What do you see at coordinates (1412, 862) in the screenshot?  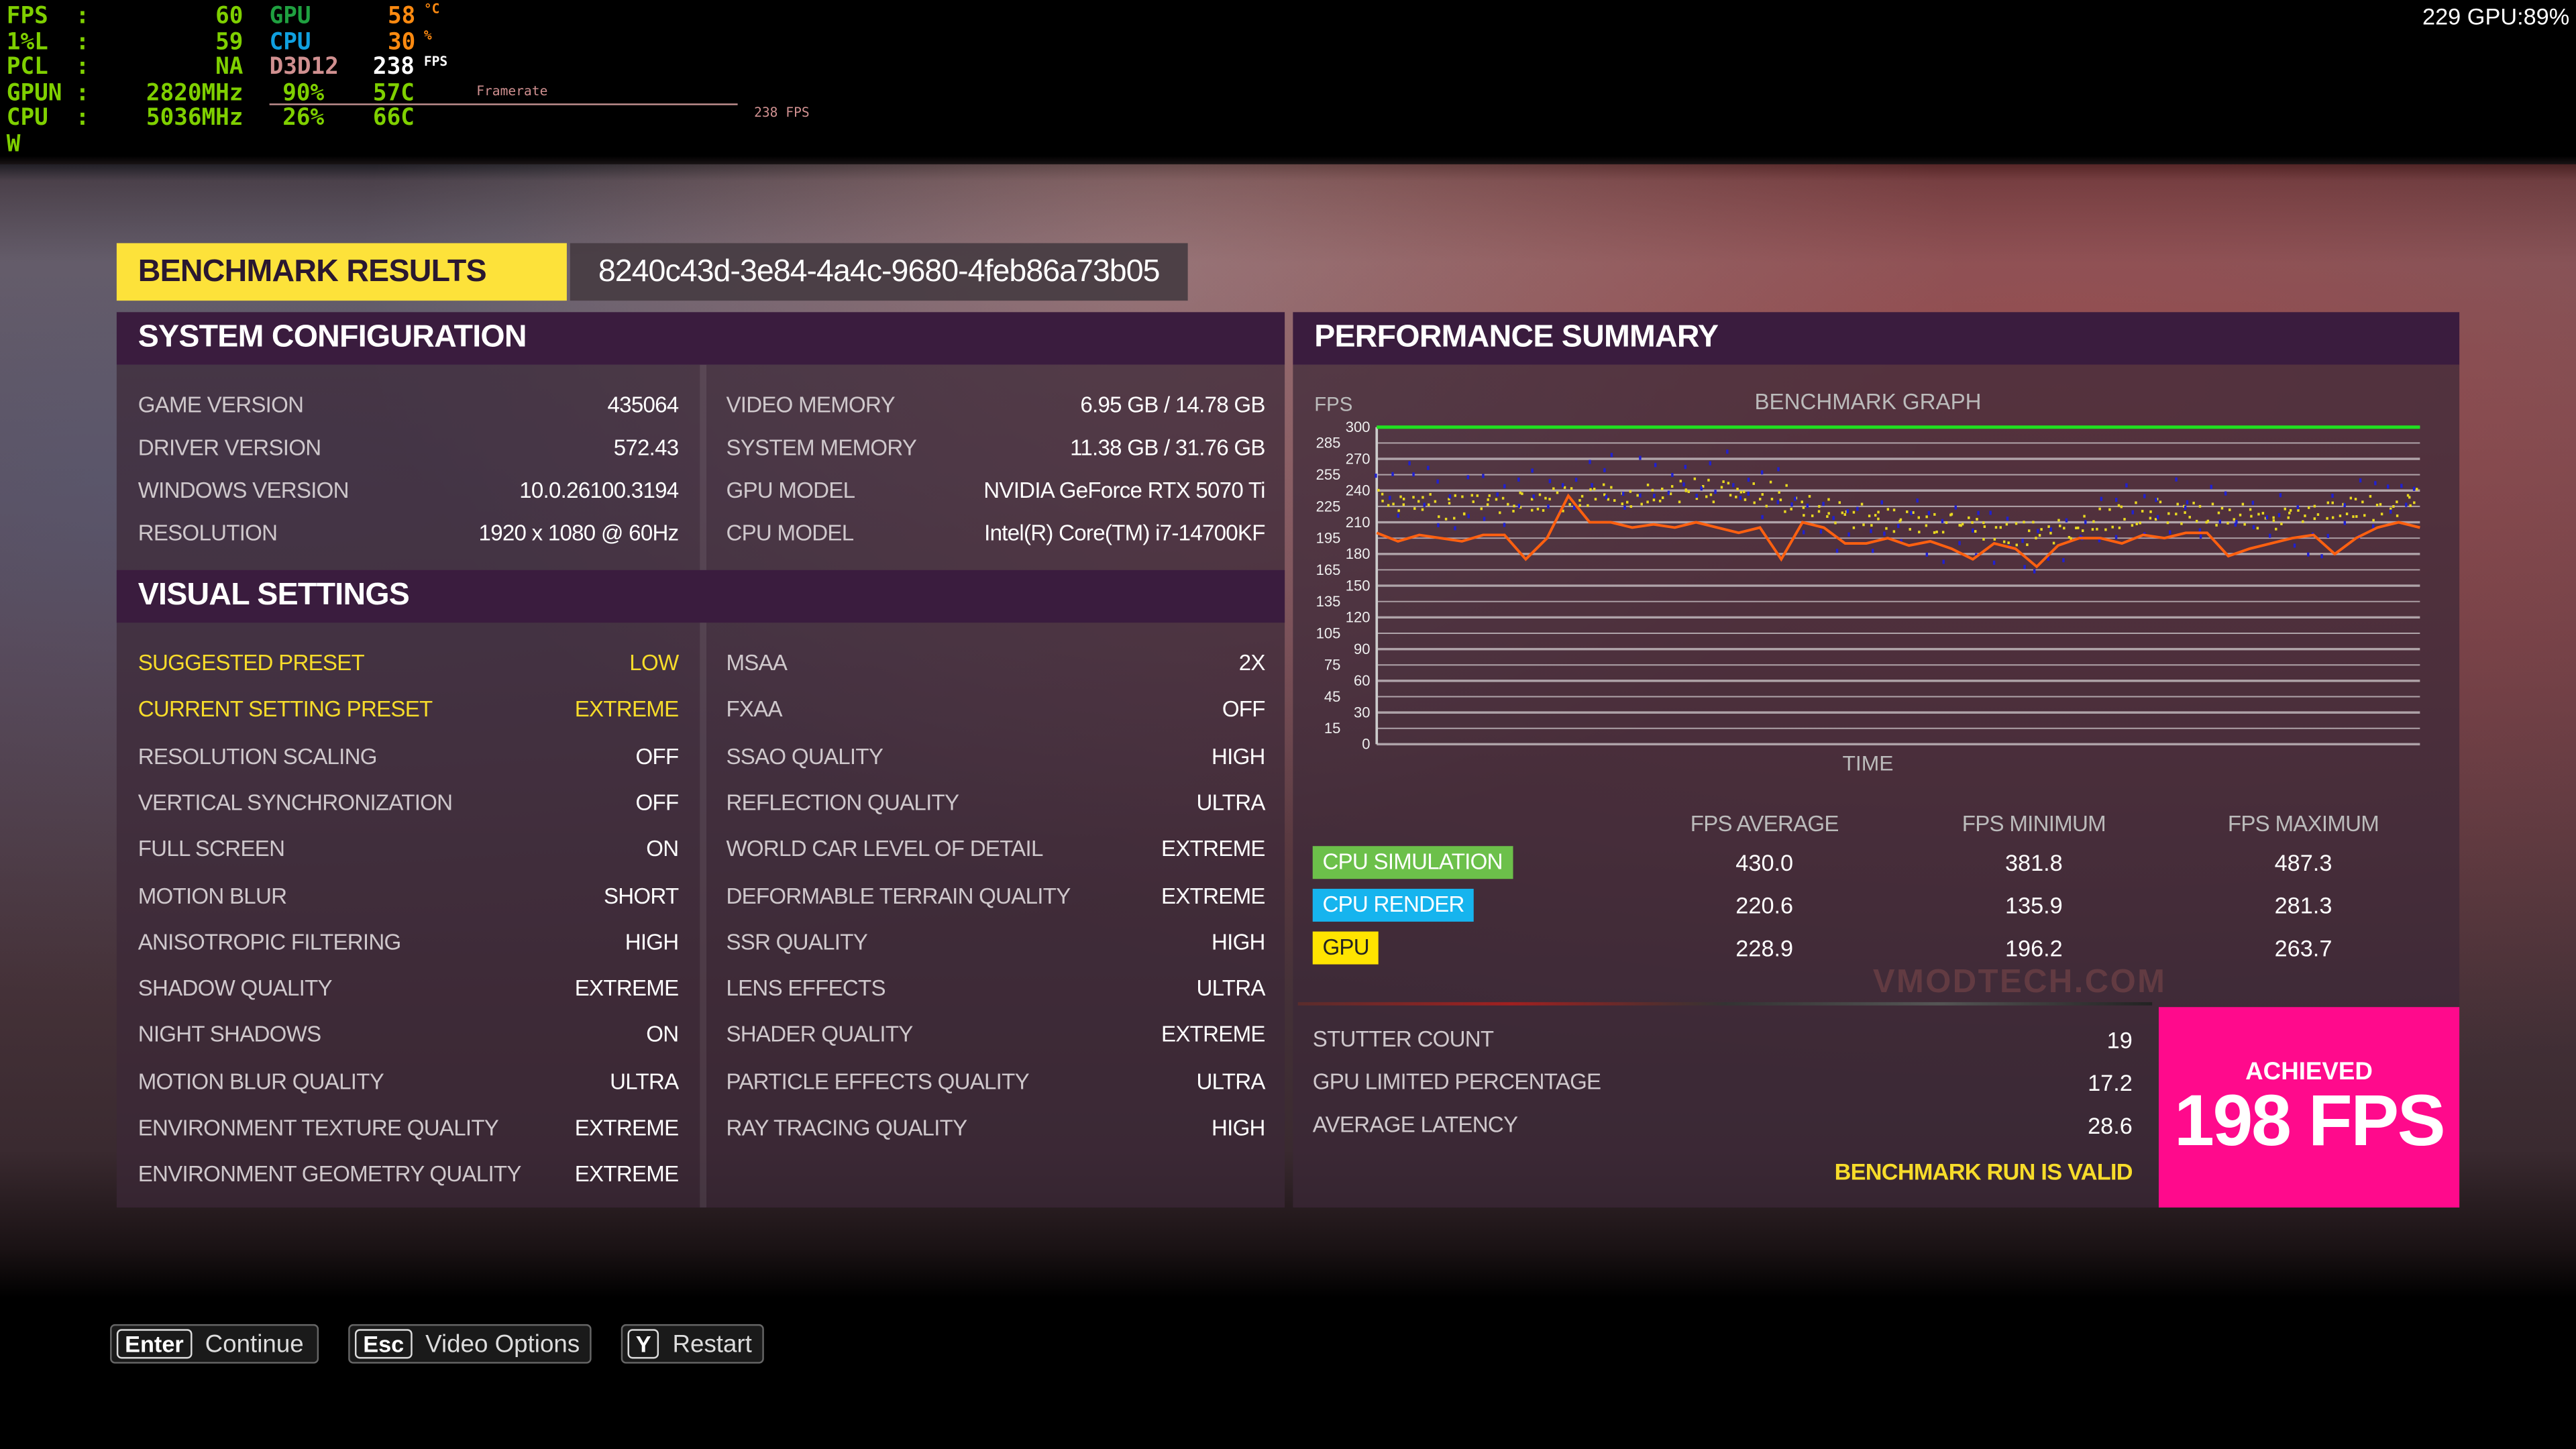 I see `series-badge: CPU SIMULATION` at bounding box center [1412, 862].